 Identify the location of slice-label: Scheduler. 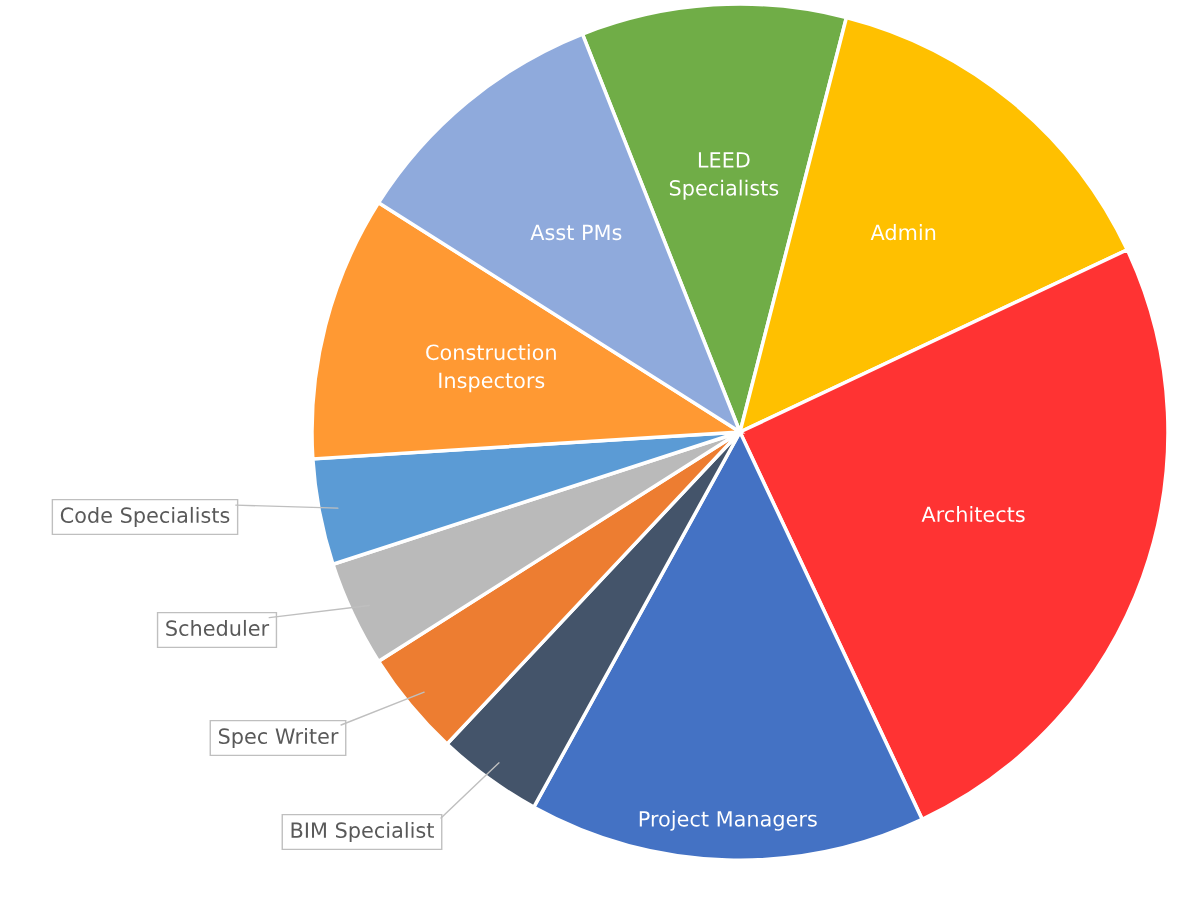
(218, 628).